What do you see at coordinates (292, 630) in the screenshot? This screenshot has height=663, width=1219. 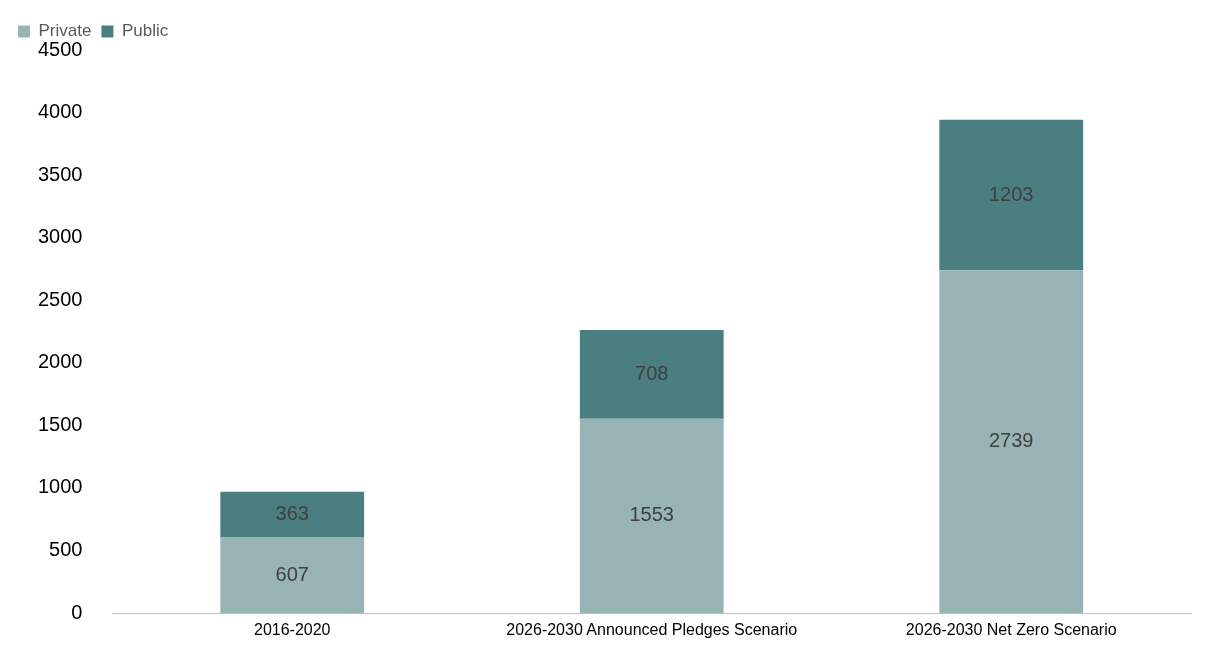 I see `x-tick-label: 2016-2020` at bounding box center [292, 630].